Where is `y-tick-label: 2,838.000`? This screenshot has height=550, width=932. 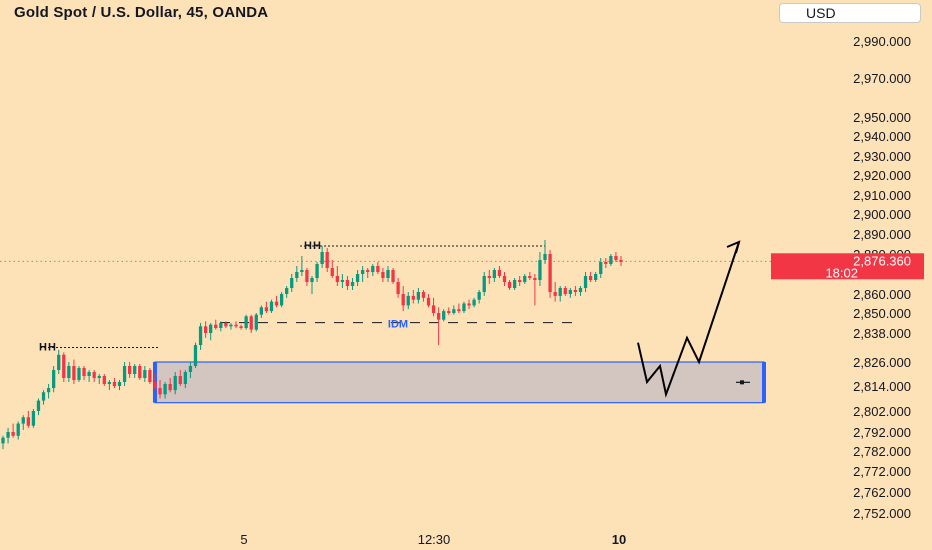 y-tick-label: 2,838.000 is located at coordinates (882, 333).